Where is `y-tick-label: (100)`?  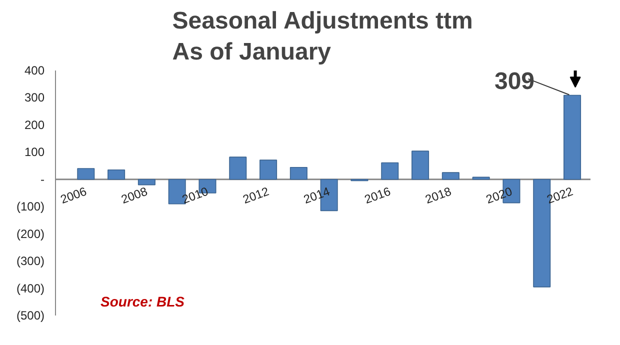
y-tick-label: (100) is located at coordinates (30, 207).